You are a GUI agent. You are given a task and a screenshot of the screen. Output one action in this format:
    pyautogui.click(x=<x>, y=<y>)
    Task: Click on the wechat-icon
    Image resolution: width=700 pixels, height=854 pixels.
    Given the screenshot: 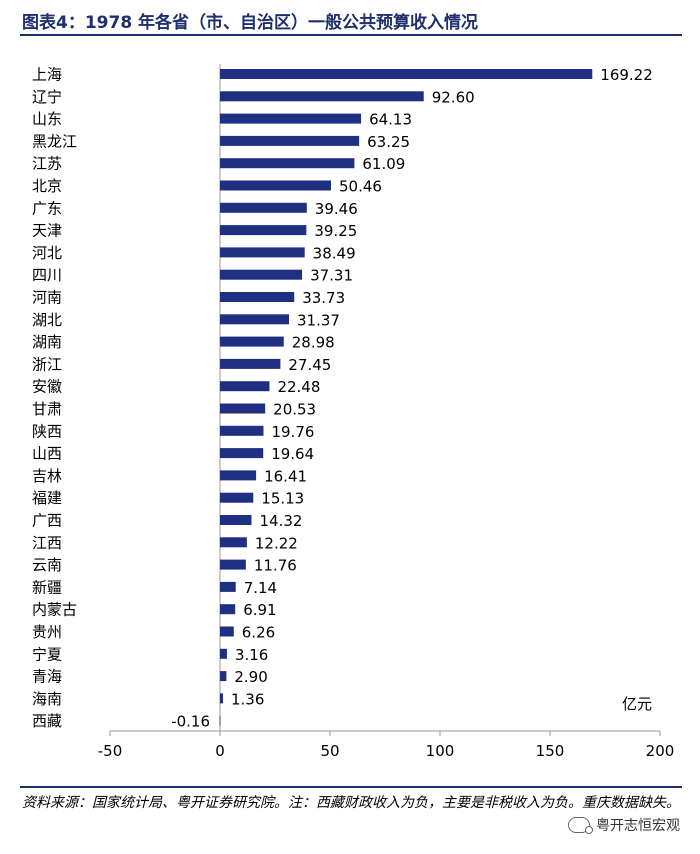 What is the action you would take?
    pyautogui.click(x=580, y=825)
    